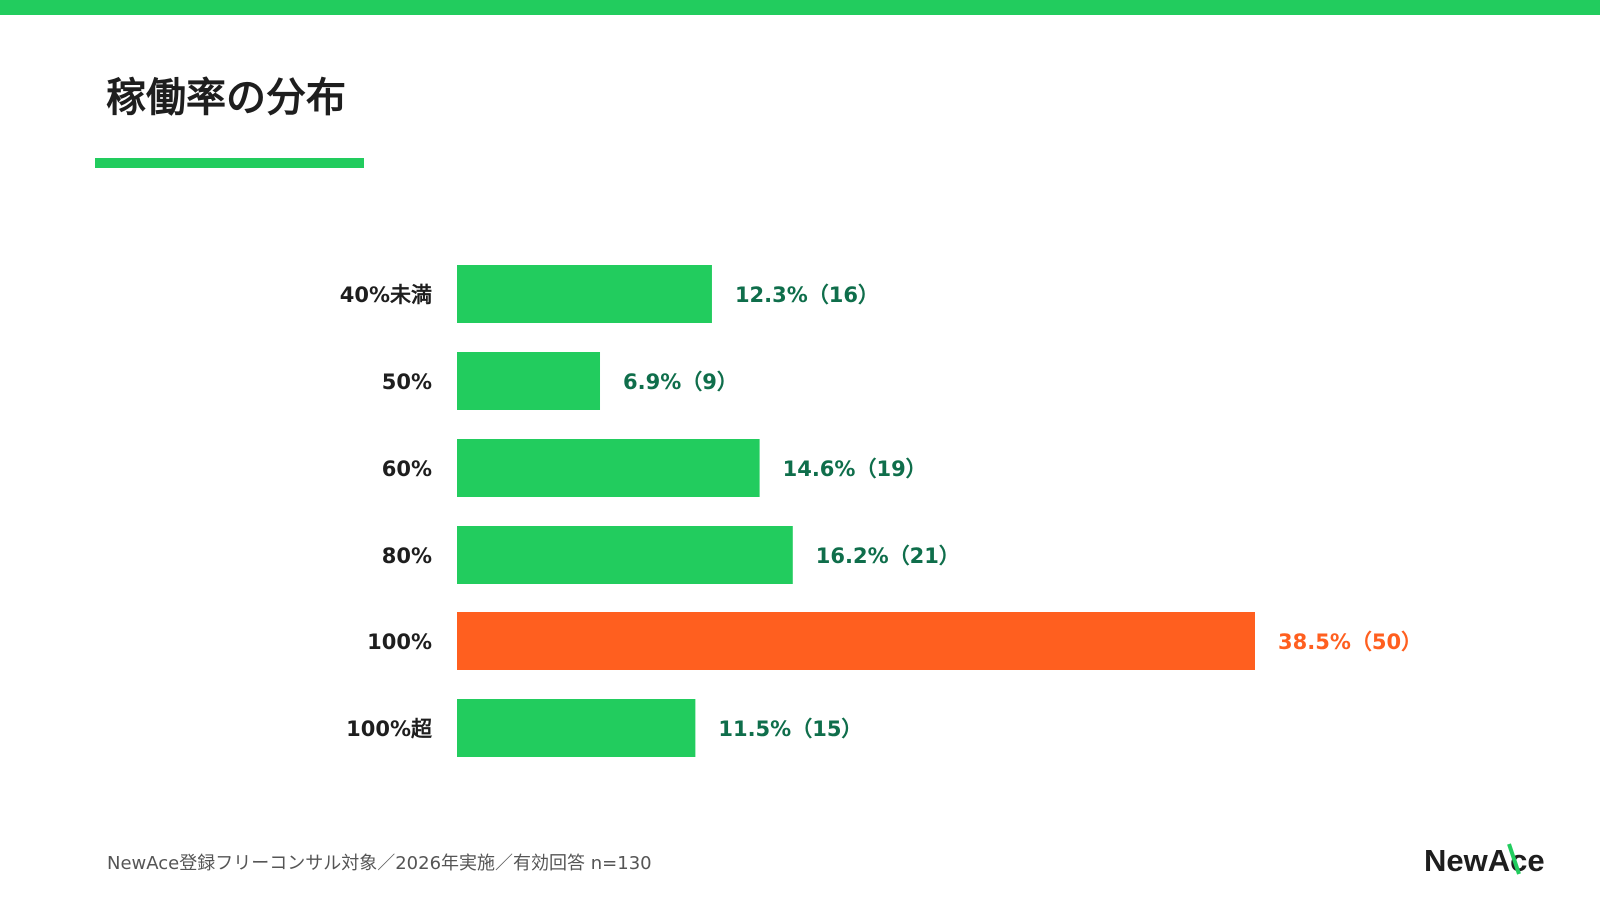 This screenshot has width=1600, height=903. Describe the element at coordinates (407, 556) in the screenshot. I see `category-label: 80%` at that location.